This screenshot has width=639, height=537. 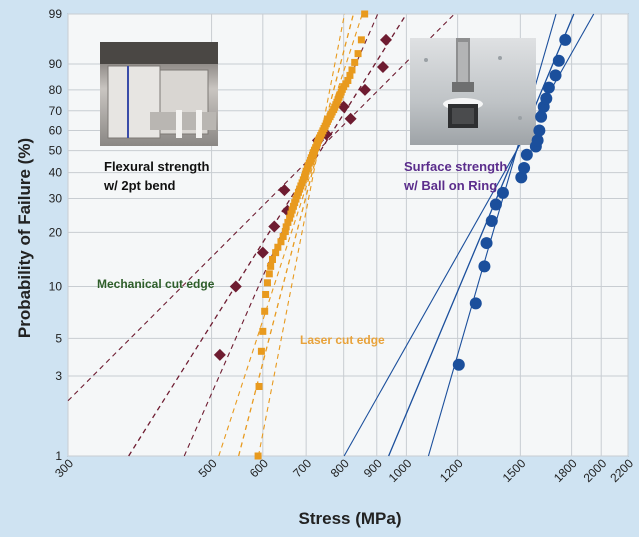 What do you see at coordinates (157, 166) in the screenshot?
I see `flexural-label-line1: Flexural strength` at bounding box center [157, 166].